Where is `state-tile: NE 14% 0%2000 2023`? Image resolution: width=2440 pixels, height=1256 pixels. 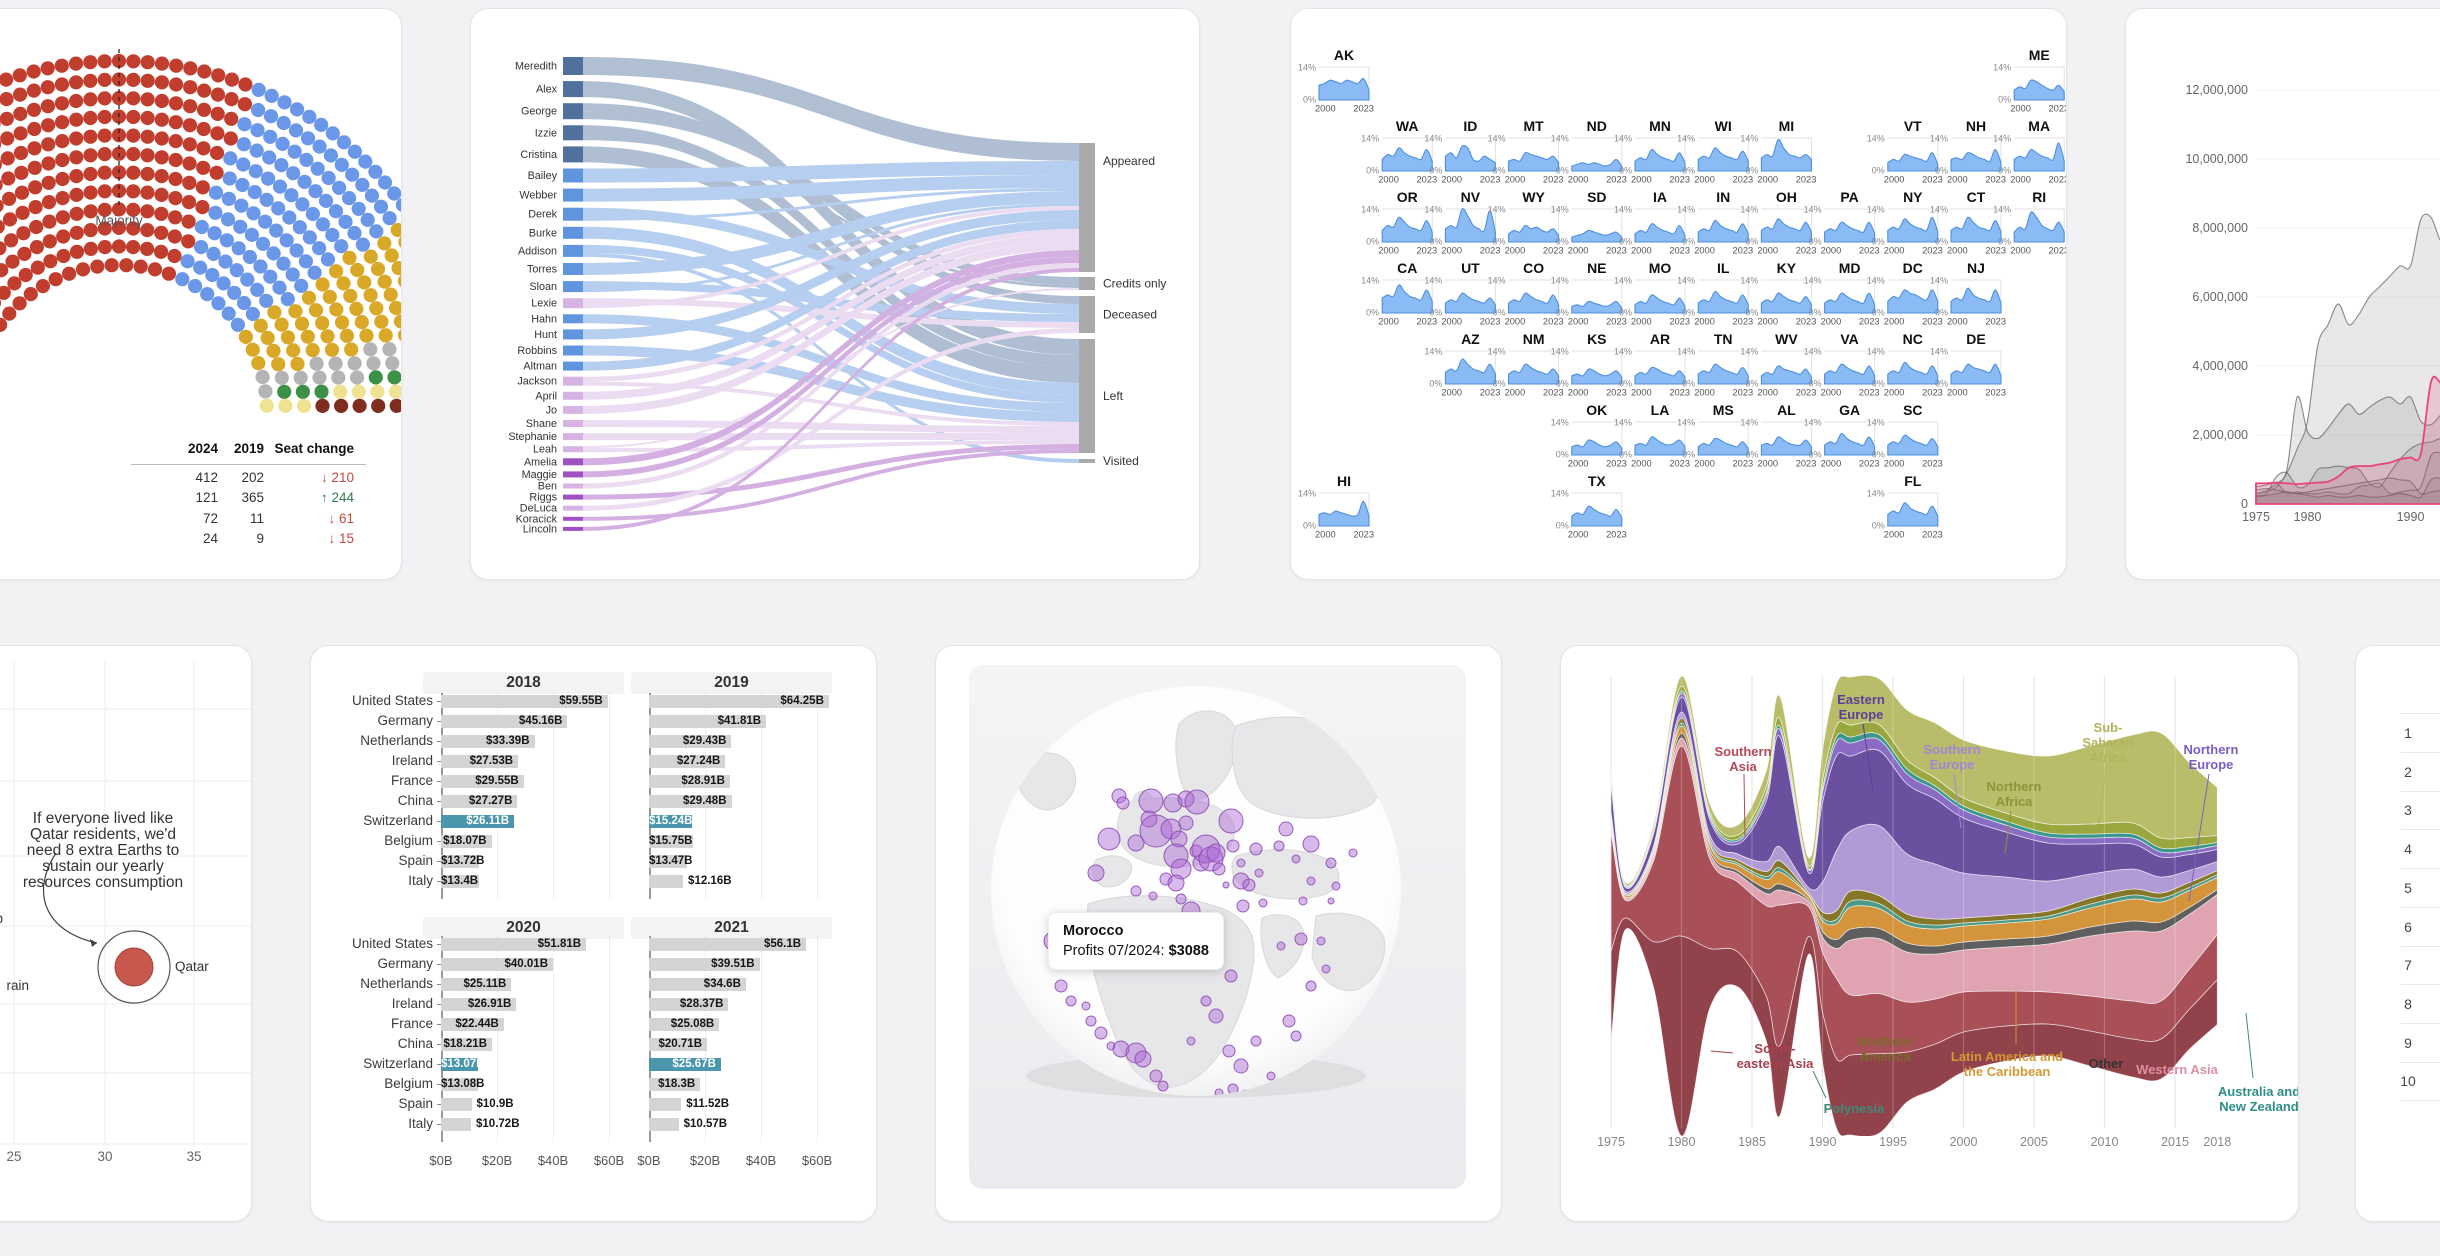
state-tile: NE 14% 0%2000 2023 is located at coordinates (1589, 293).